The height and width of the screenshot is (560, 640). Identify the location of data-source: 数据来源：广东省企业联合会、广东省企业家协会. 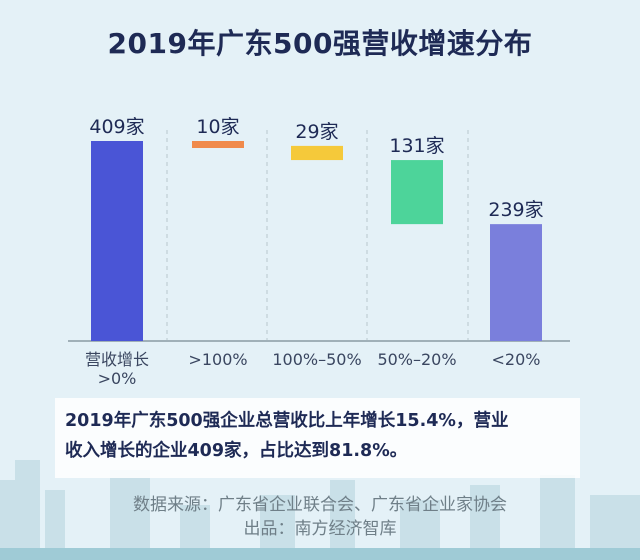
(320, 505).